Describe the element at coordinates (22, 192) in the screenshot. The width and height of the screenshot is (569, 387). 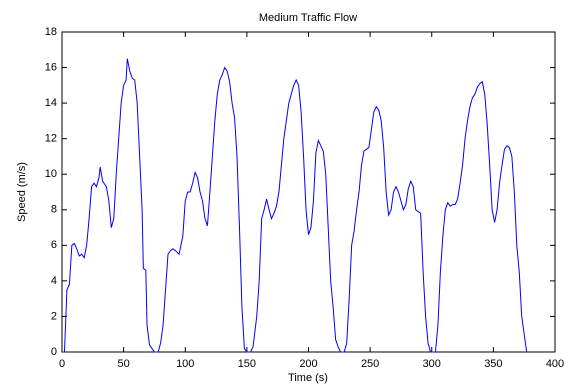
I see `y-axis-label: Speed (m/s)` at that location.